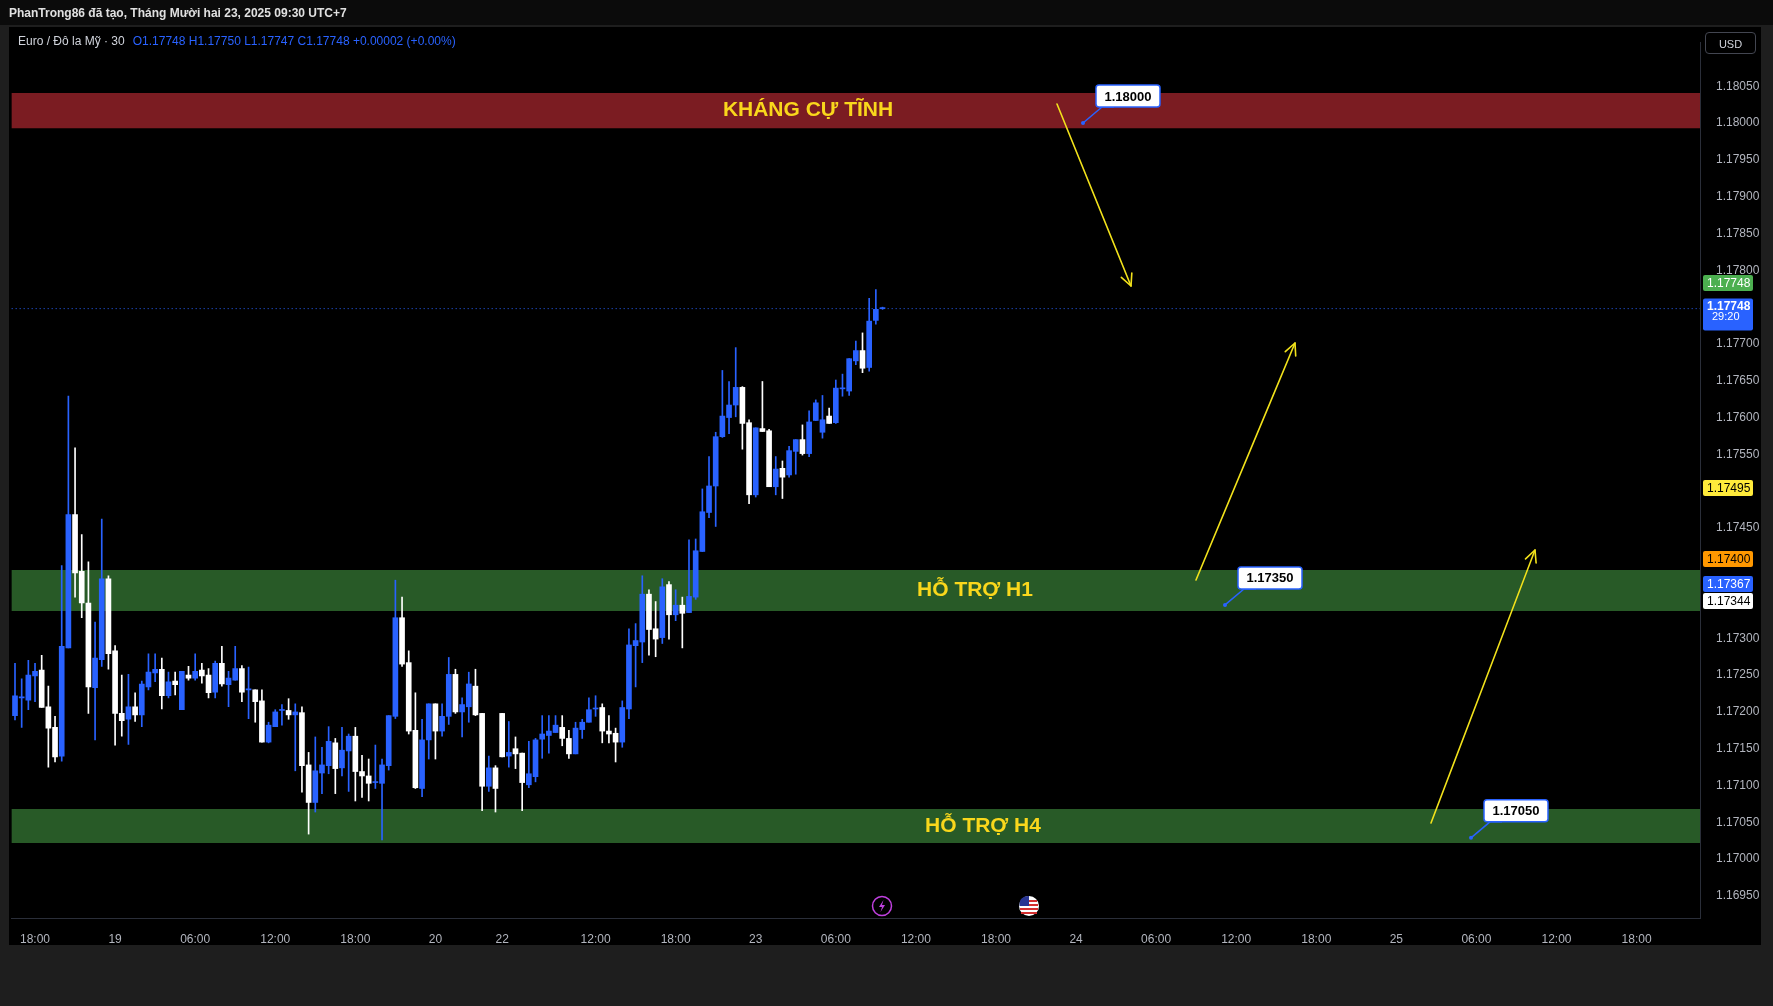  I want to click on x-tick-label: 19, so click(115, 938).